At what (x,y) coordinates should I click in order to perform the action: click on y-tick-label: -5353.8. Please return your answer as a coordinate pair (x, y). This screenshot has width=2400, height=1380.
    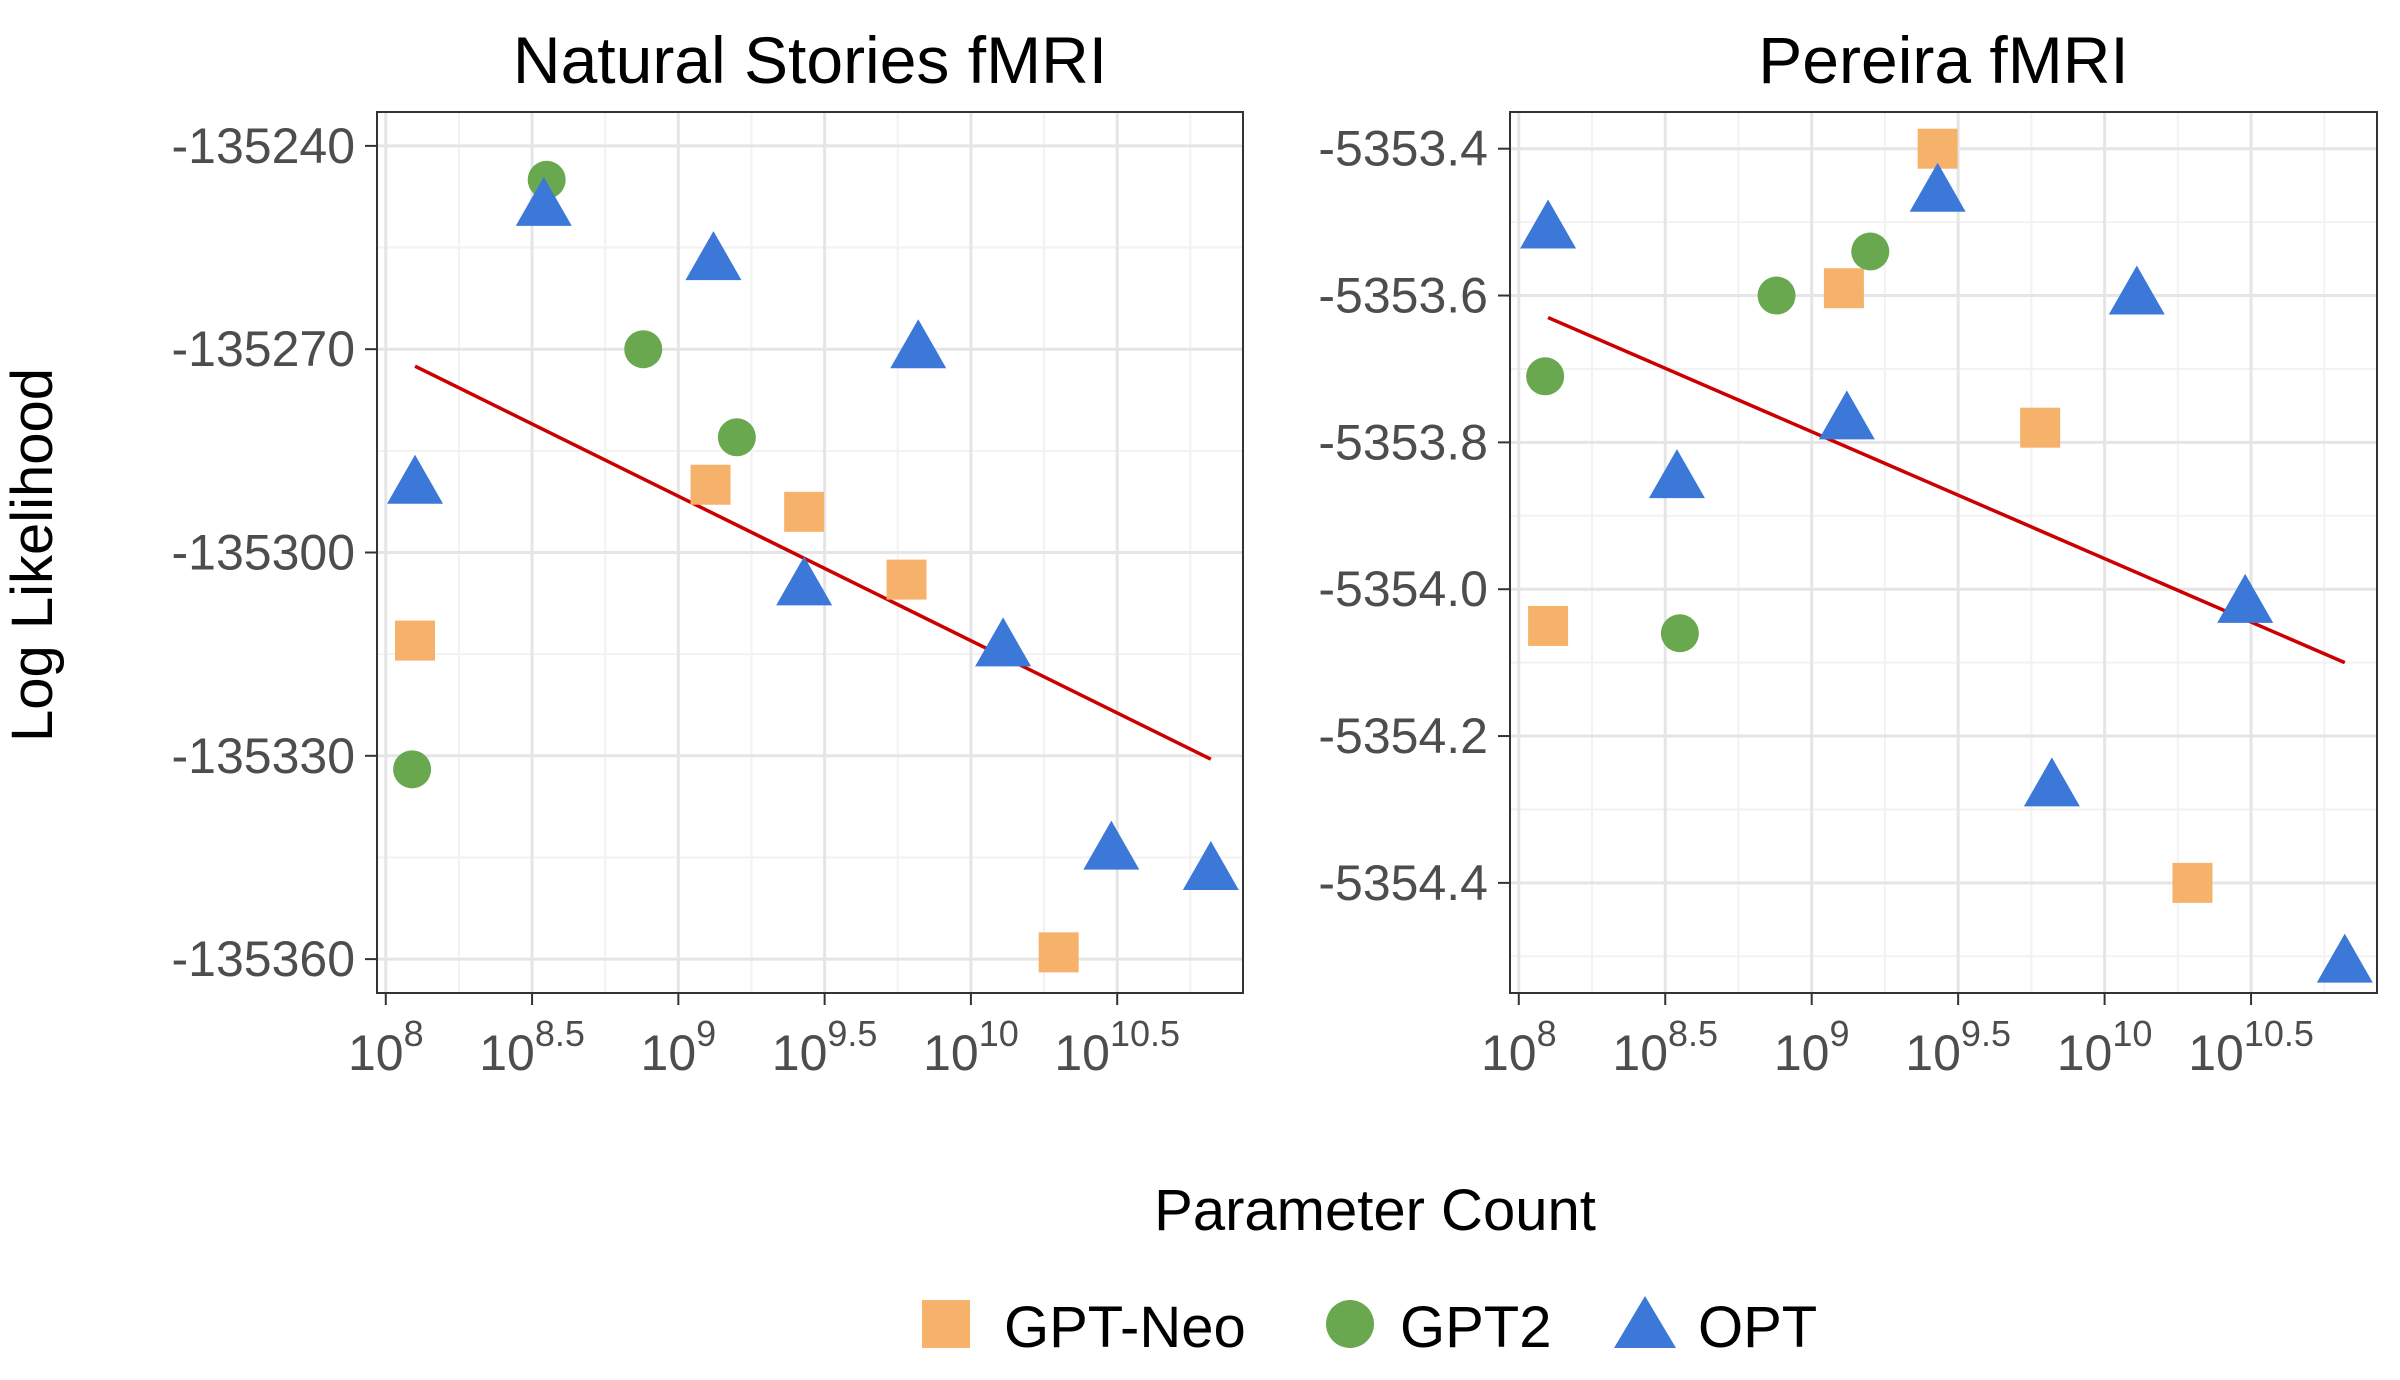
    Looking at the image, I should click on (1403, 442).